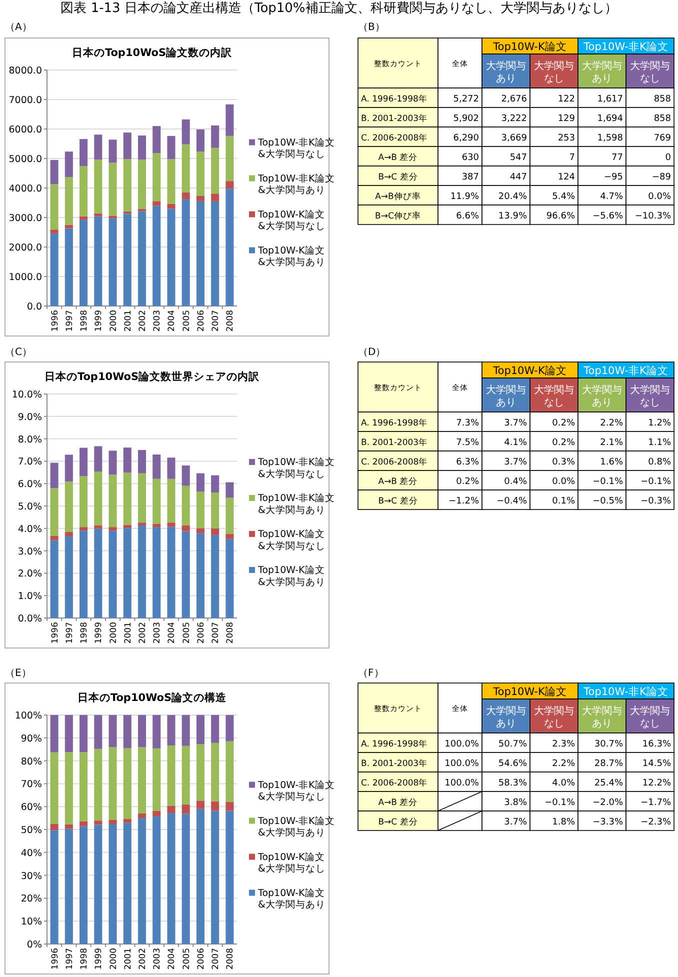  What do you see at coordinates (506, 717) in the screenshot?
I see `category-label: 大学関与あり` at bounding box center [506, 717].